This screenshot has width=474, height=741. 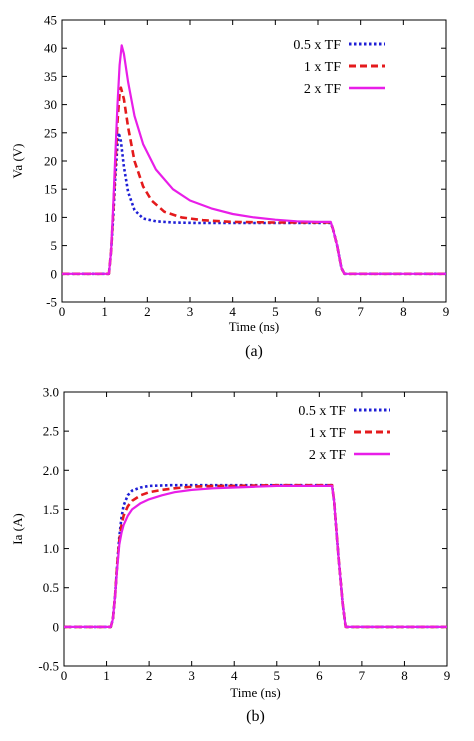 What do you see at coordinates (48, 666) in the screenshot?
I see `y-tick-label: -0.5` at bounding box center [48, 666].